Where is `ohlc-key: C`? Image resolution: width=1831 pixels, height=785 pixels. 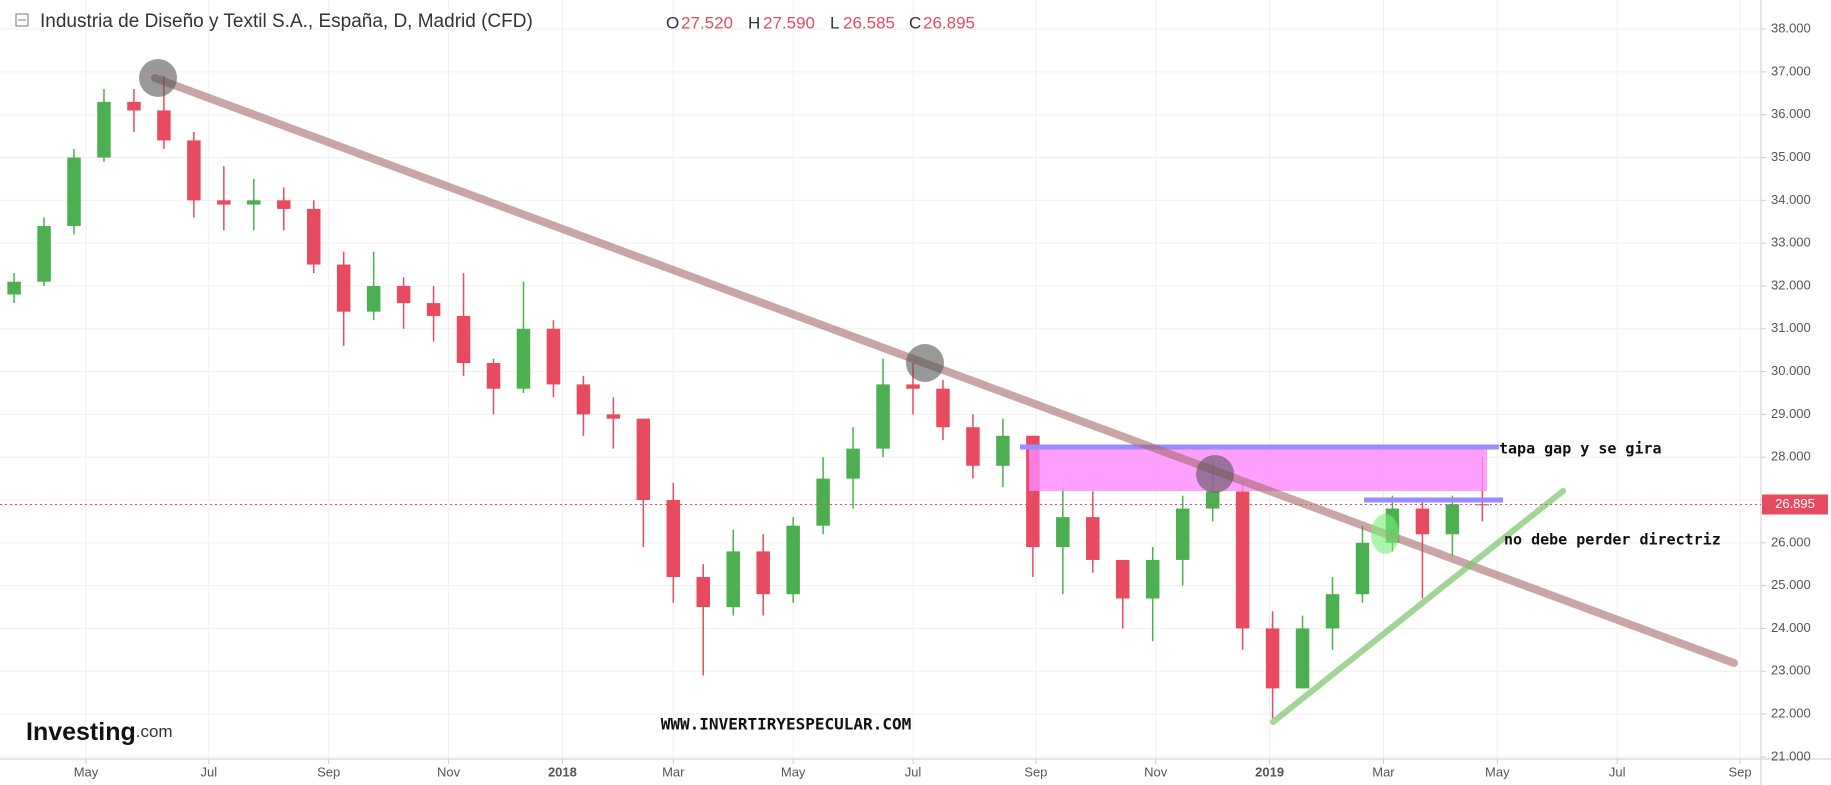
ohlc-key: C is located at coordinates (915, 22).